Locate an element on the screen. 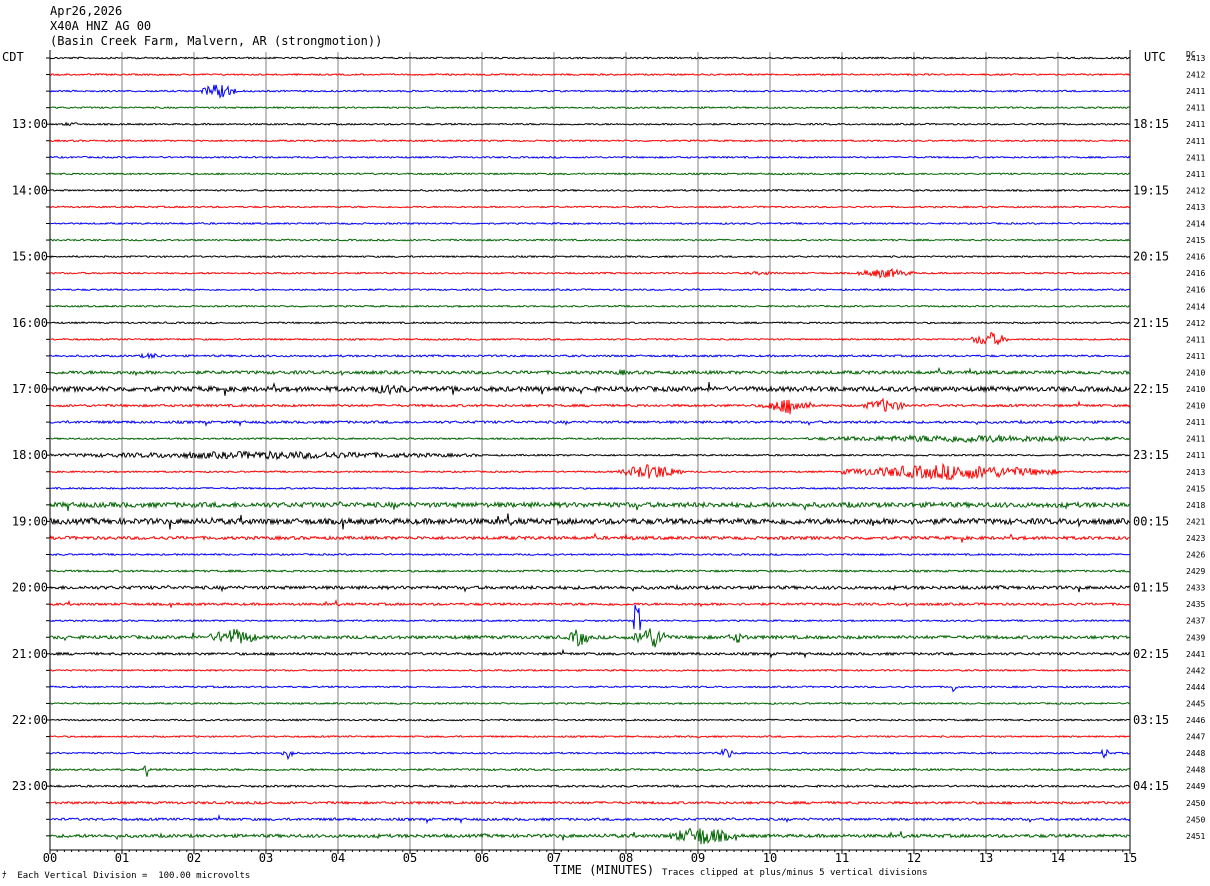  dc-offset-label: 2450 is located at coordinates (1195, 819).